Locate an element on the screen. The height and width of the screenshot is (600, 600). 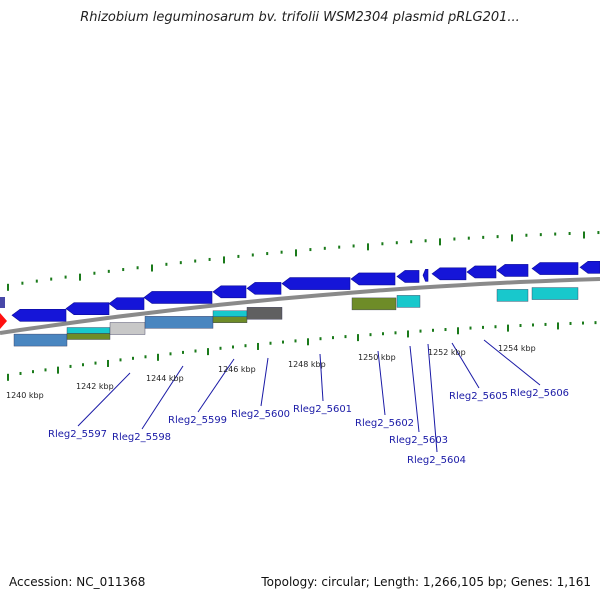
outer-tick-track is located at coordinates (303, 261).